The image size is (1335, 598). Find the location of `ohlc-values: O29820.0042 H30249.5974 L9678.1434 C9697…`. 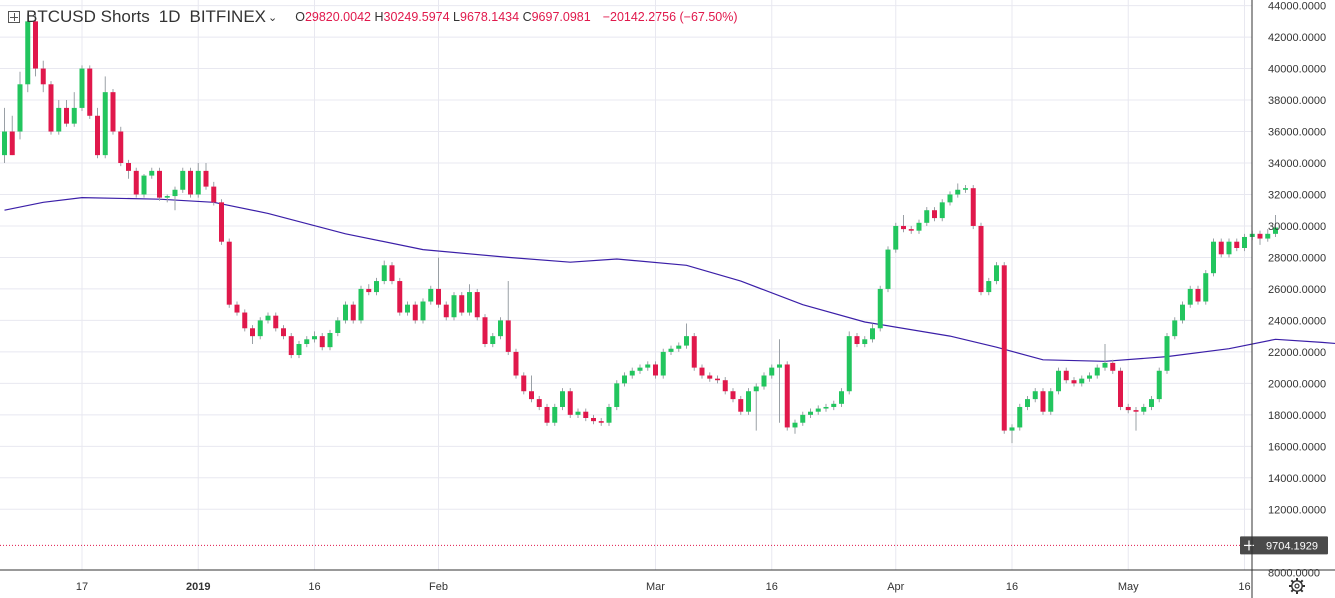

ohlc-values: O29820.0042 H30249.5974 L9678.1434 C9697… is located at coordinates (442, 17).